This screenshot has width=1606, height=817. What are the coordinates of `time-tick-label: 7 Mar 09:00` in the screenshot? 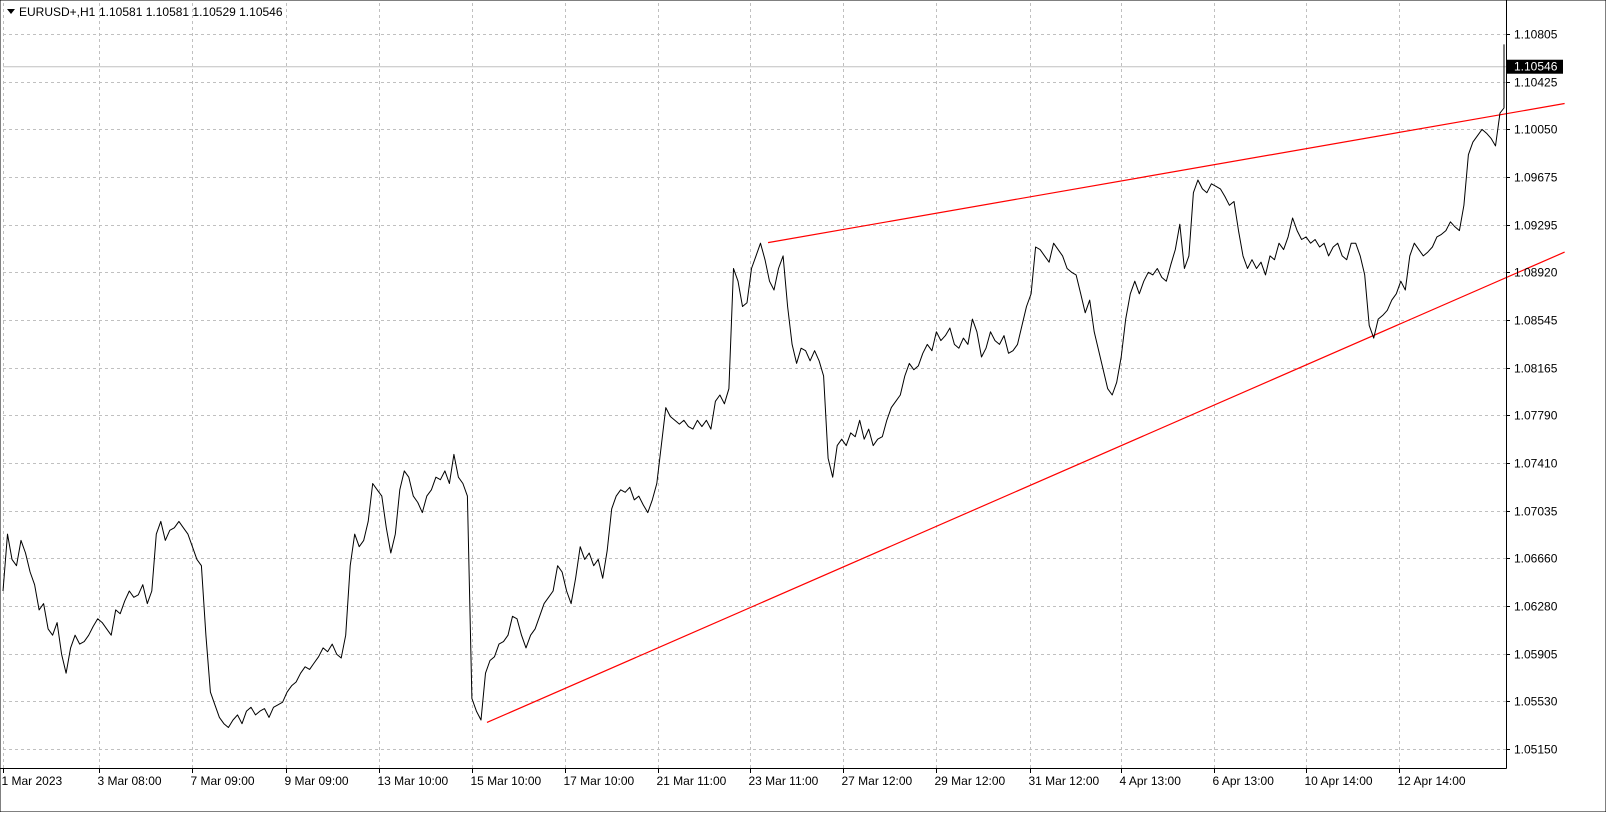 It's located at (223, 781).